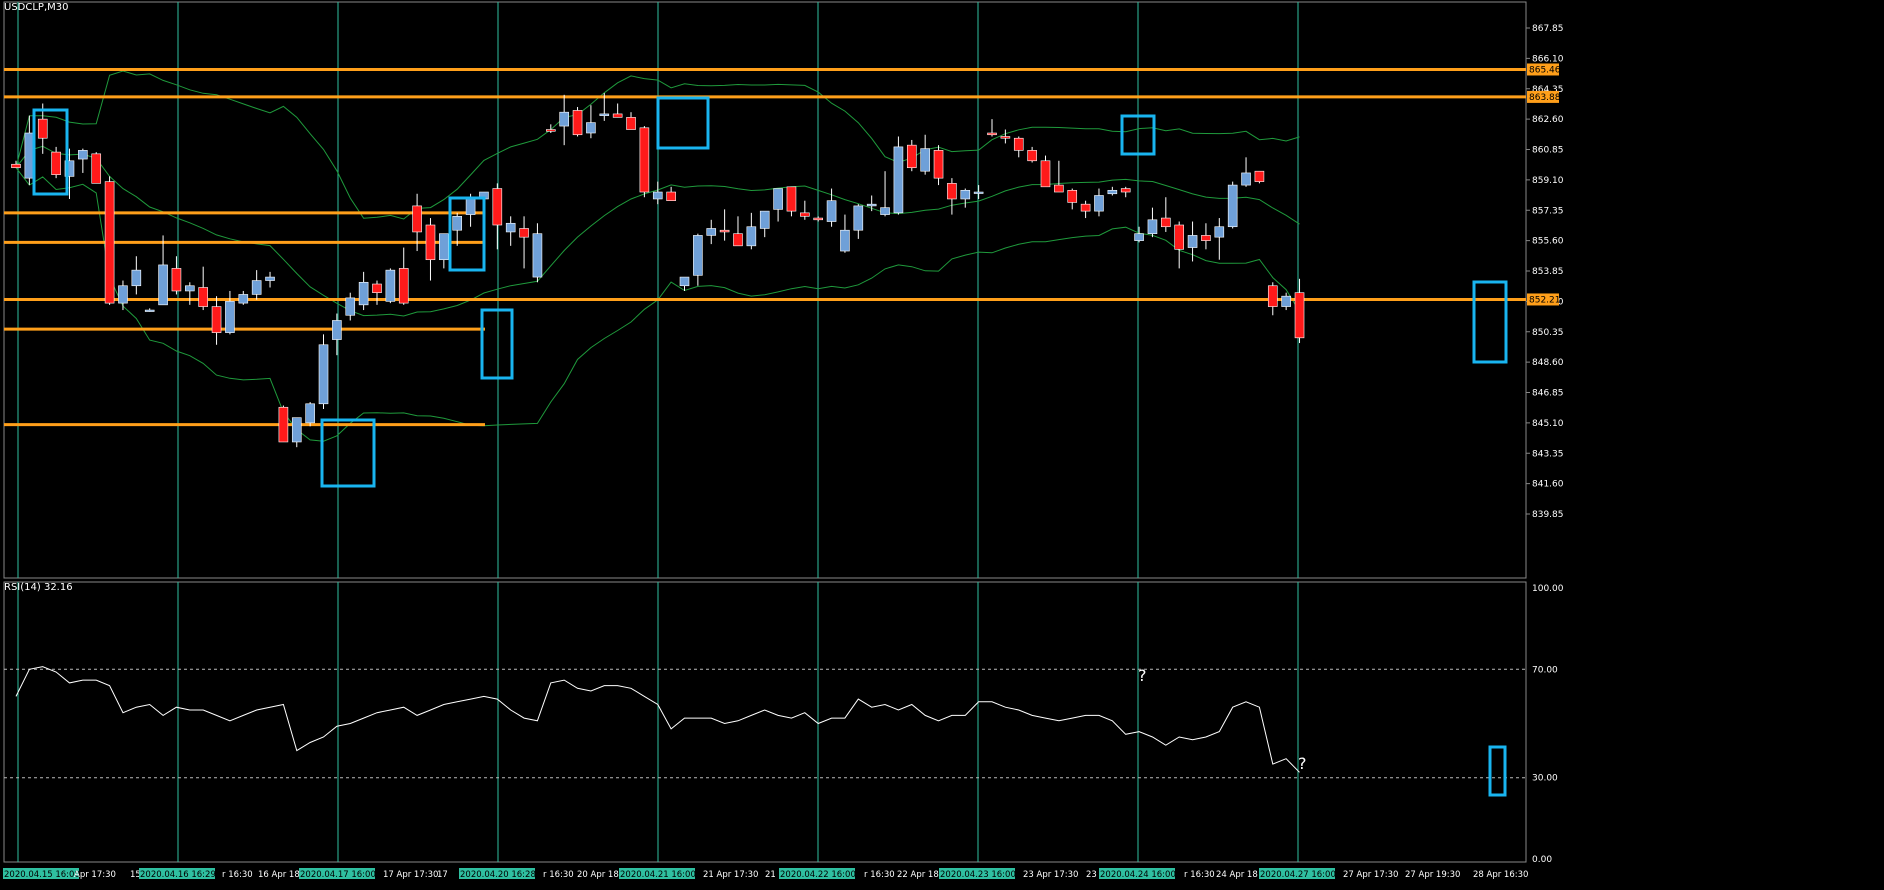 The height and width of the screenshot is (890, 1884). What do you see at coordinates (42, 875) in the screenshot?
I see `time-axis-label: 2020.04.15 16:00` at bounding box center [42, 875].